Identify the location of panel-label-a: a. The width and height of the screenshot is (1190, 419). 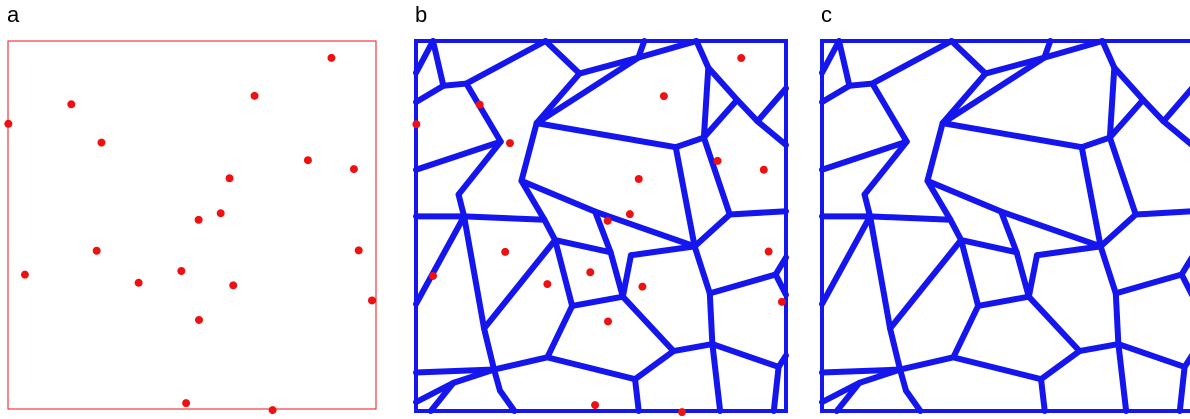
(13, 14).